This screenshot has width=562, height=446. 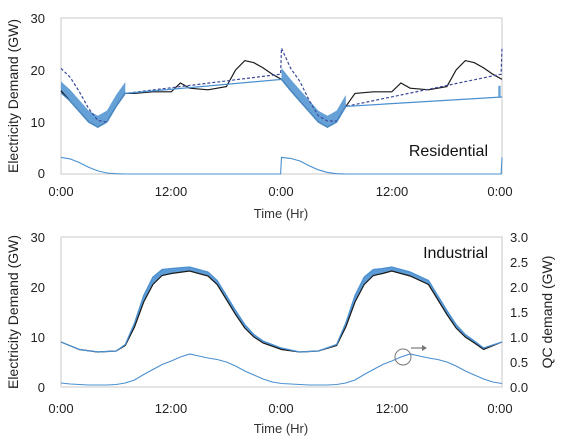 I want to click on y2-tick-label: 2.5, so click(x=519, y=262).